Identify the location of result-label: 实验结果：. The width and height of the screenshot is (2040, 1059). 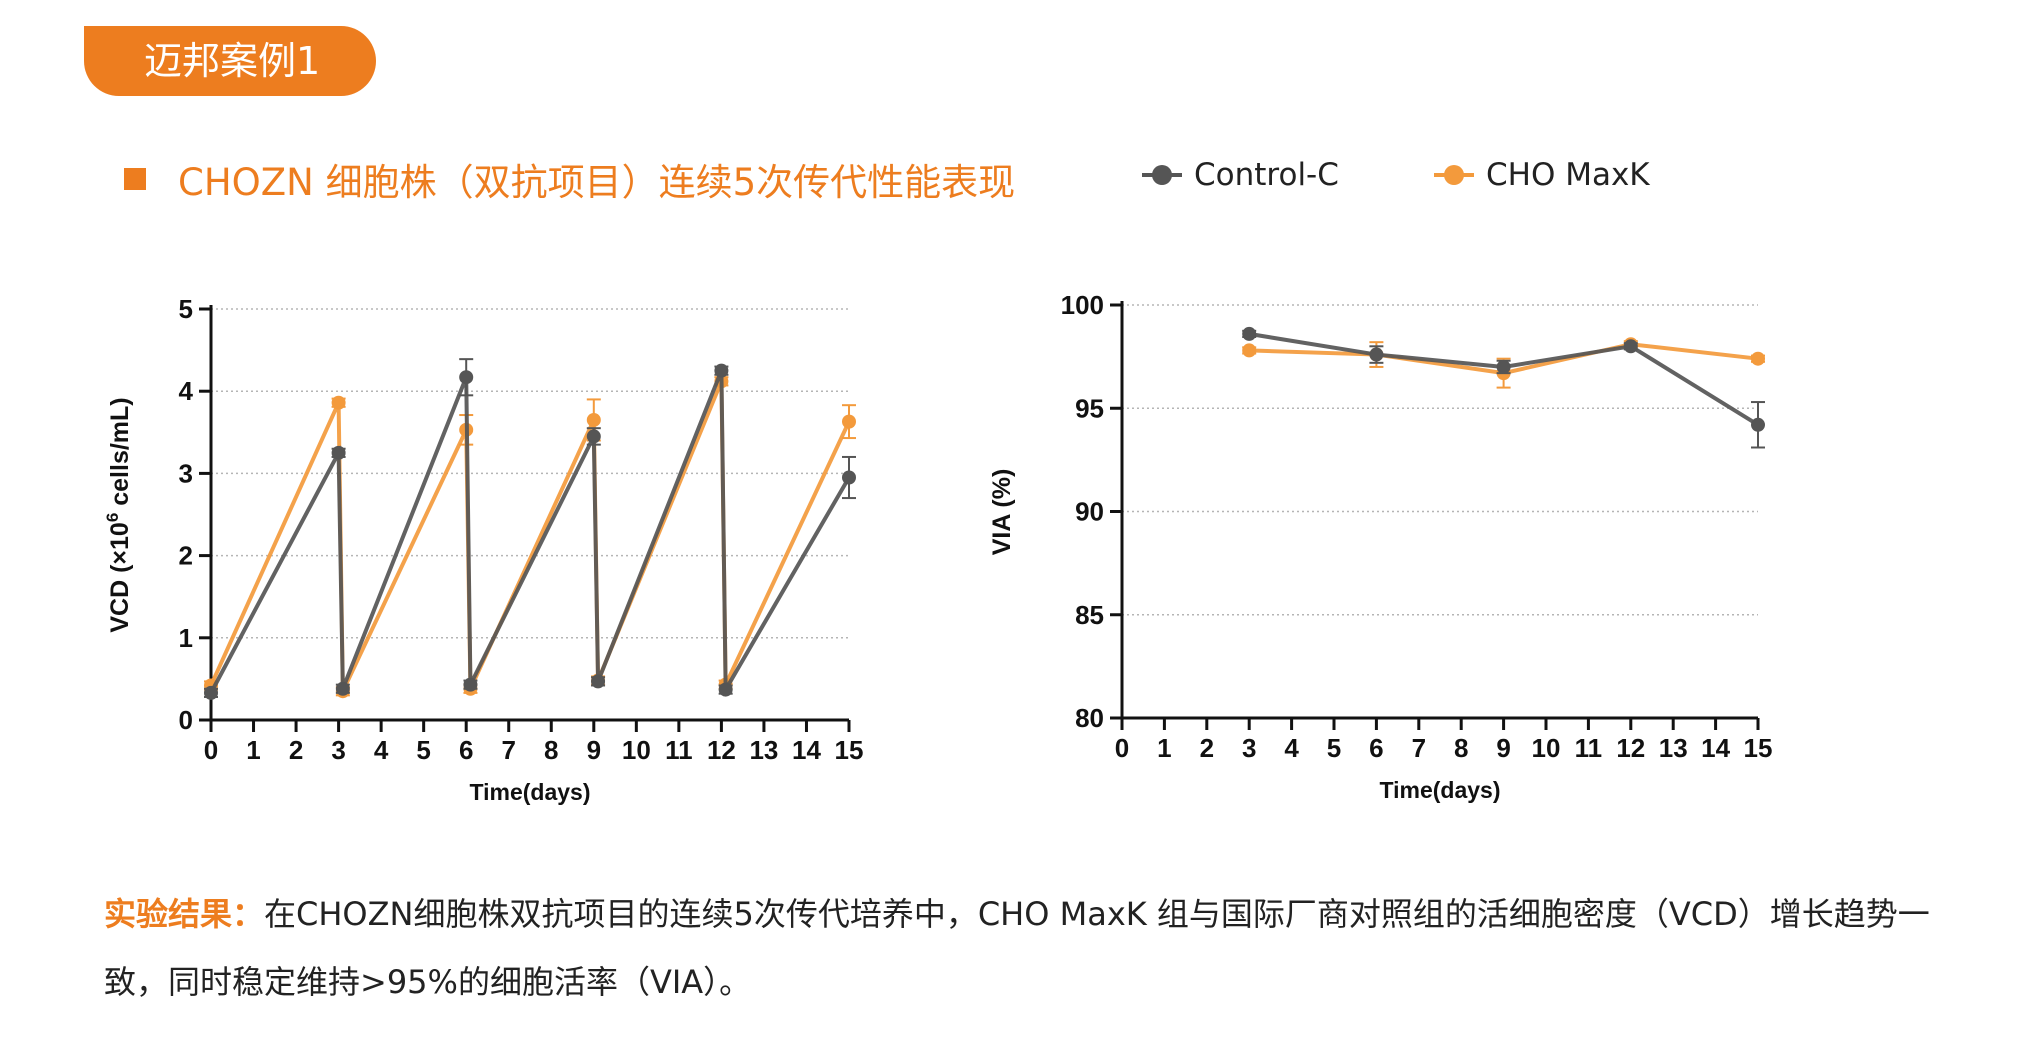
(184, 914).